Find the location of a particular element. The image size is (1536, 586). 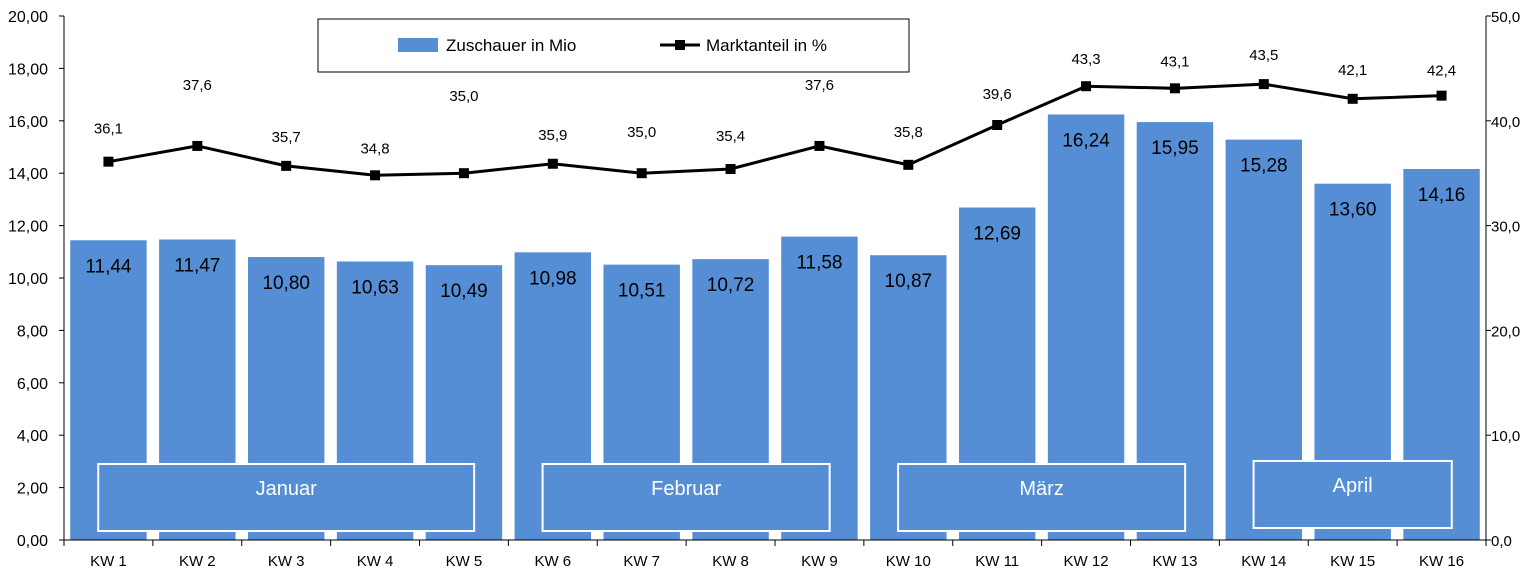

line-value-label: 42,1 is located at coordinates (1352, 70).